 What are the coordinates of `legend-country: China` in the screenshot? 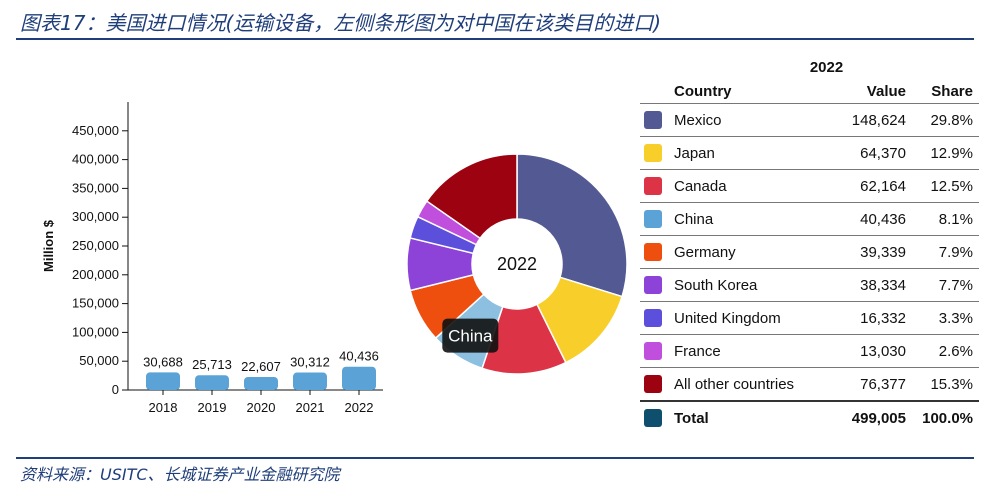 It's located at (744, 219).